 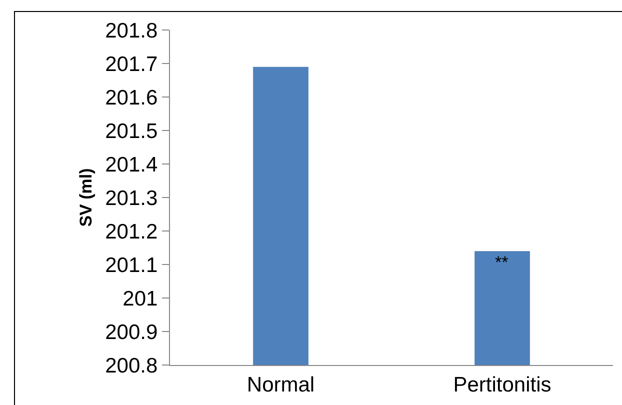 What do you see at coordinates (131, 30) in the screenshot?
I see `y-tick-label: 201.8` at bounding box center [131, 30].